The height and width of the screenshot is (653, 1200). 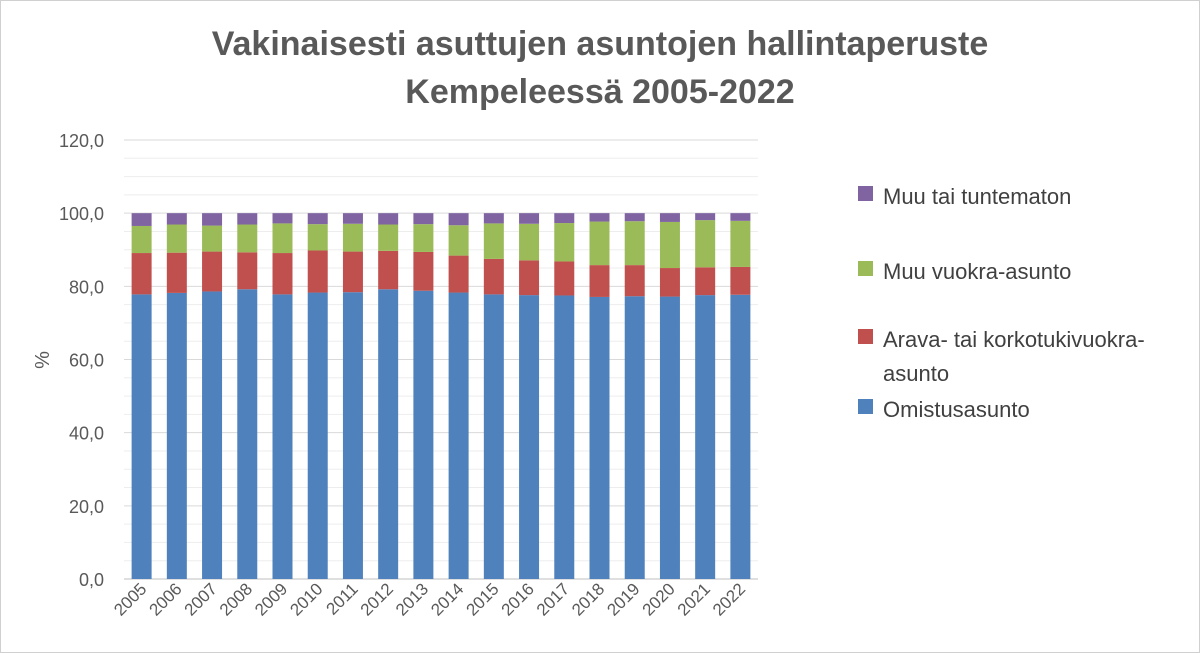 What do you see at coordinates (705, 396) in the screenshot?
I see `bar-stack-2021` at bounding box center [705, 396].